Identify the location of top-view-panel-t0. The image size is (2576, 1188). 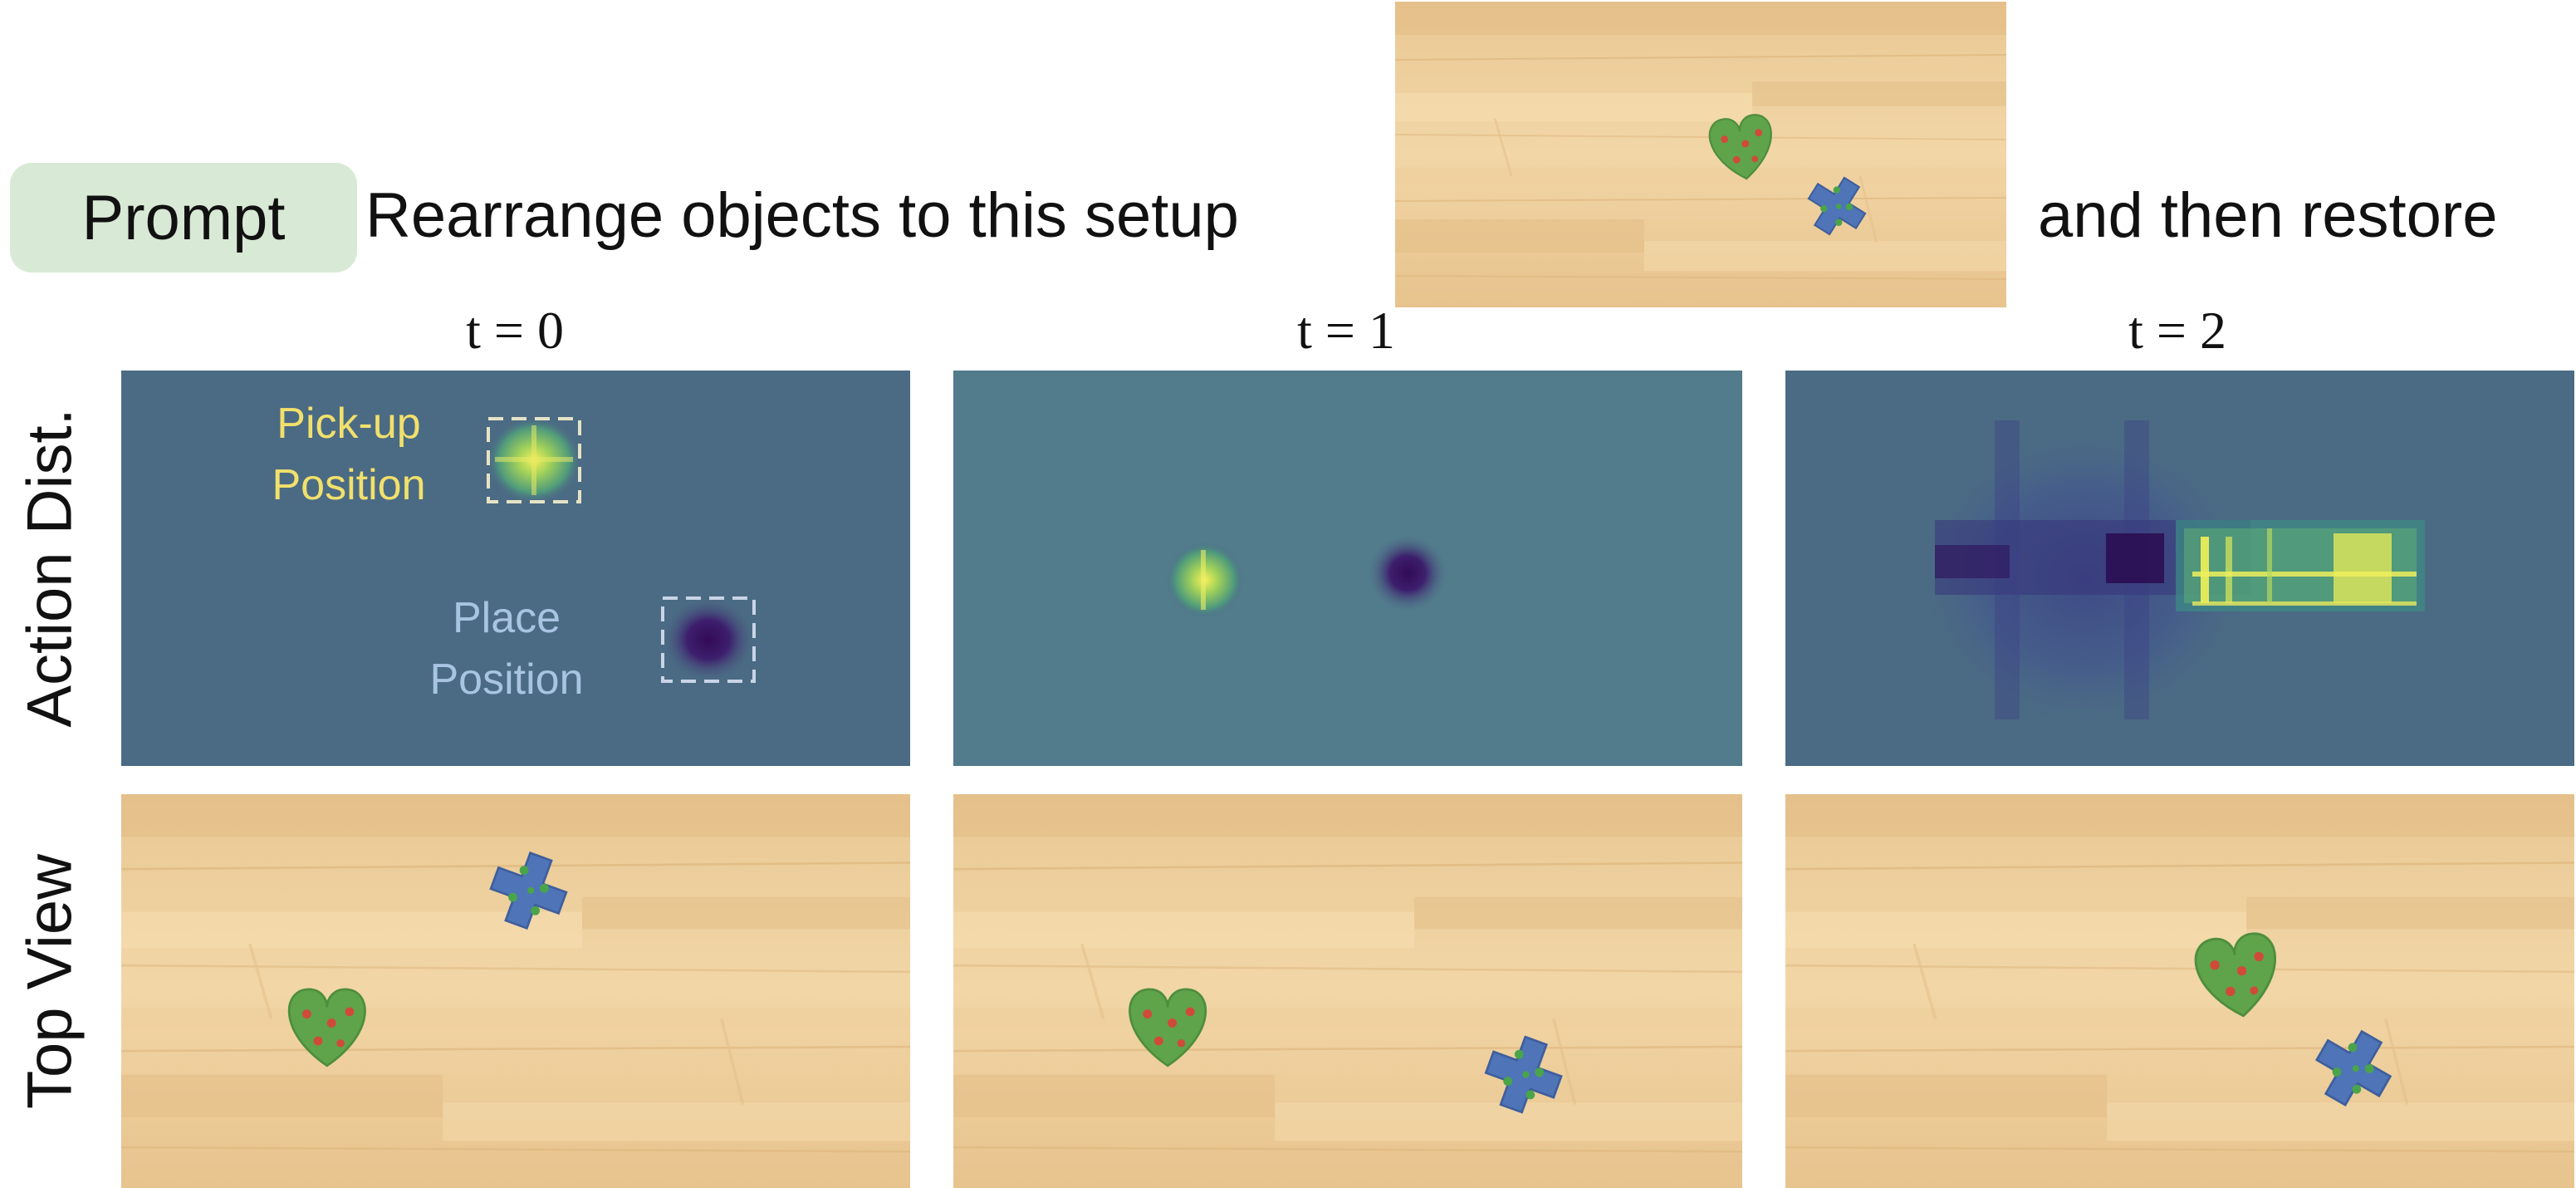
(516, 991).